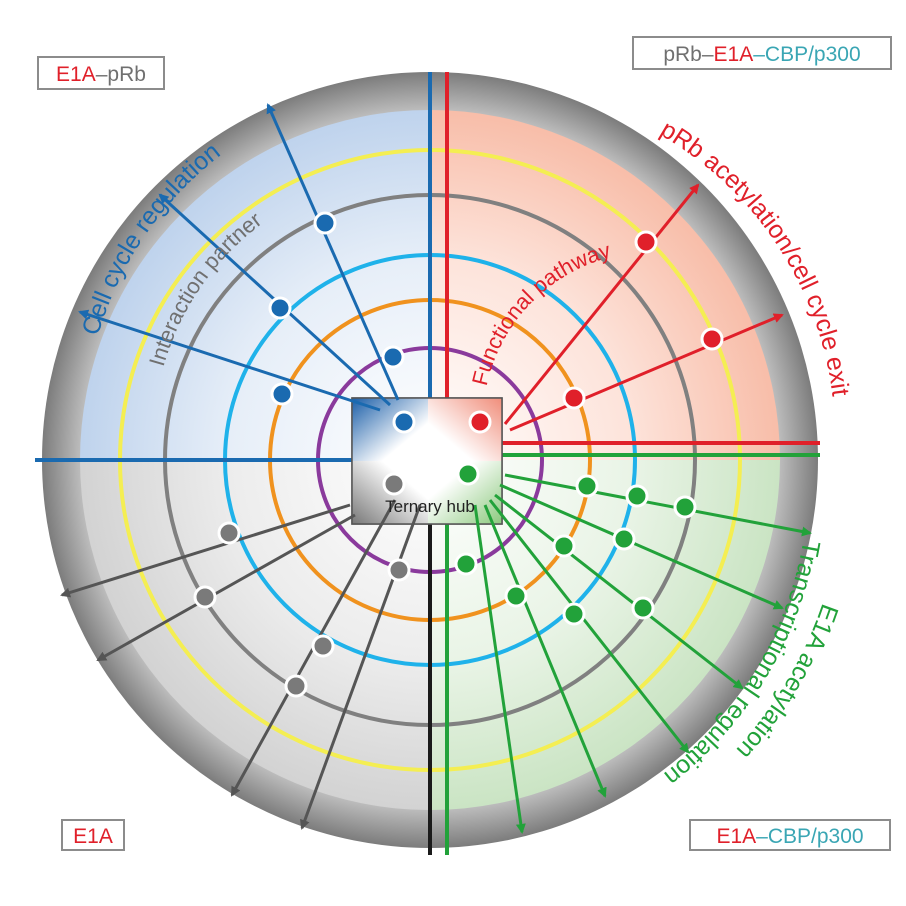  I want to click on corner-label-e1a-cbp: E1A–CBP/p300, so click(790, 835).